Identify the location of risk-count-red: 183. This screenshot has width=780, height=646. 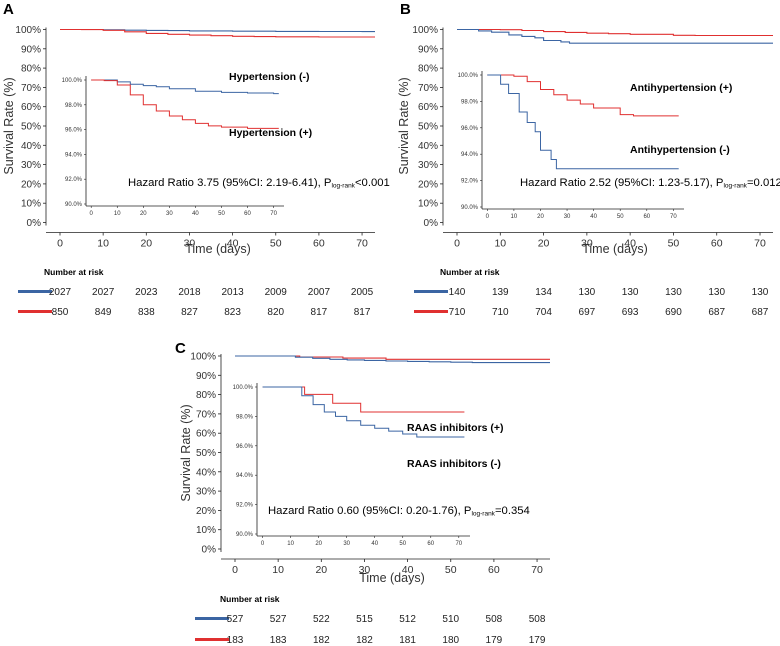
(235, 640).